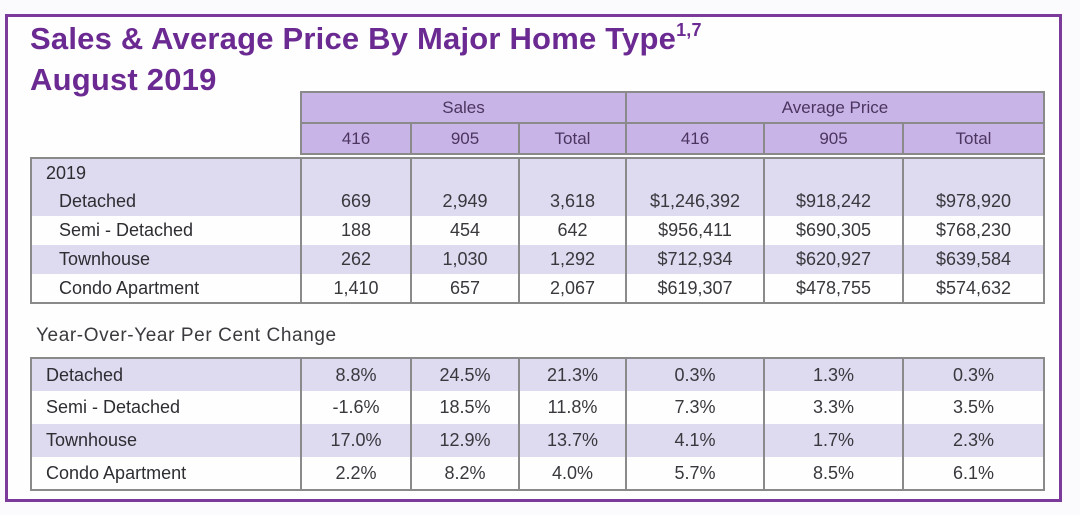  What do you see at coordinates (465, 259) in the screenshot?
I see `sales-905-cell: 1,030` at bounding box center [465, 259].